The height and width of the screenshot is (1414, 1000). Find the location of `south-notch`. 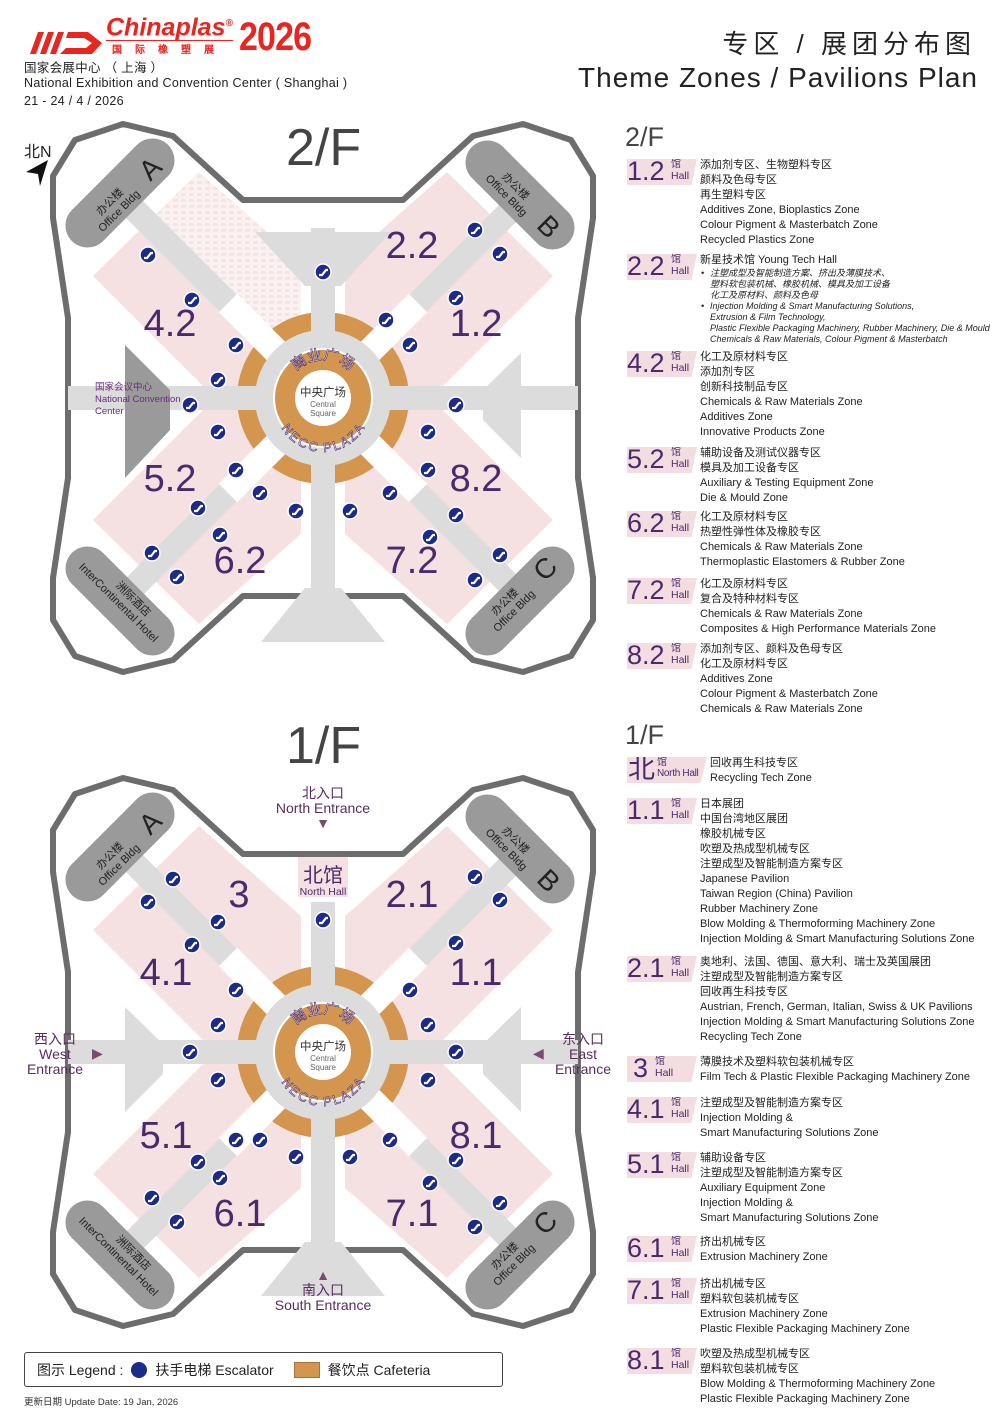

south-notch is located at coordinates (323, 1269).